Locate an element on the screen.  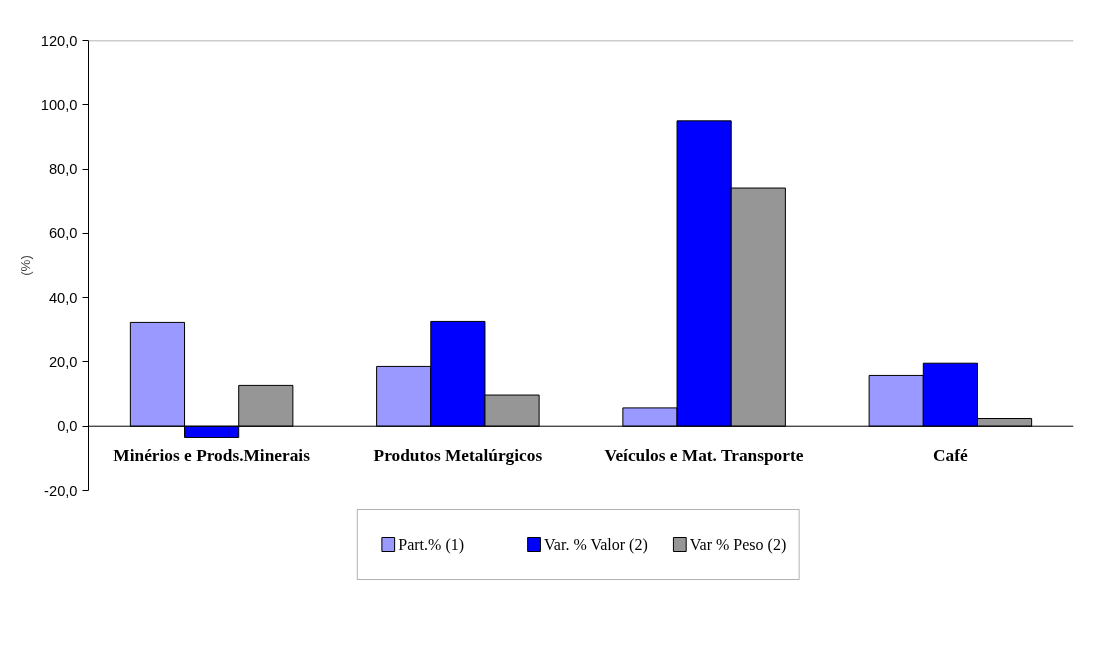
y-tick-label: 20,0 is located at coordinates (63, 361).